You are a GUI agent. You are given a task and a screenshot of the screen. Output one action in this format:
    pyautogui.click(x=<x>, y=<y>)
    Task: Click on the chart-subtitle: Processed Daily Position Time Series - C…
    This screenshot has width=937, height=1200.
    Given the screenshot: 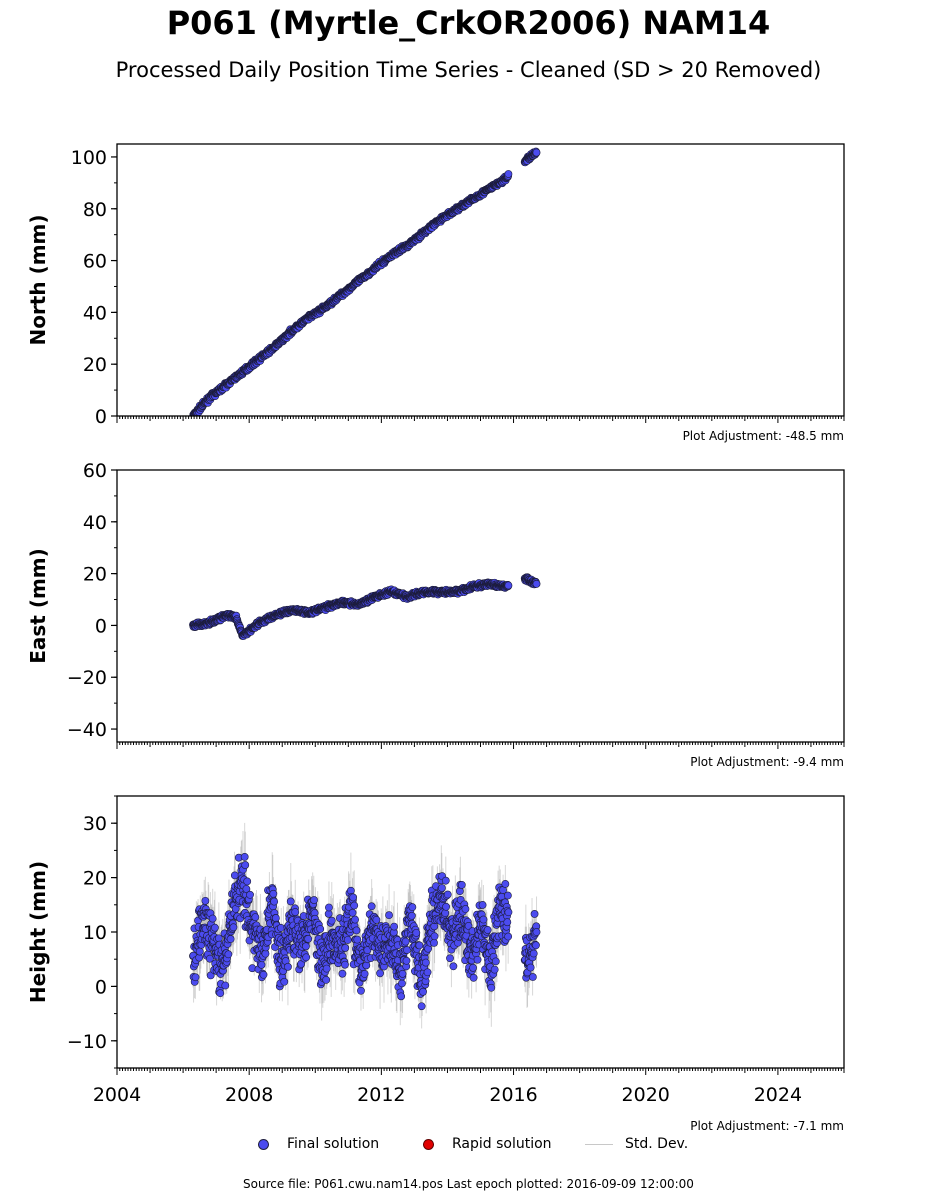 What is the action you would take?
    pyautogui.click(x=468, y=70)
    